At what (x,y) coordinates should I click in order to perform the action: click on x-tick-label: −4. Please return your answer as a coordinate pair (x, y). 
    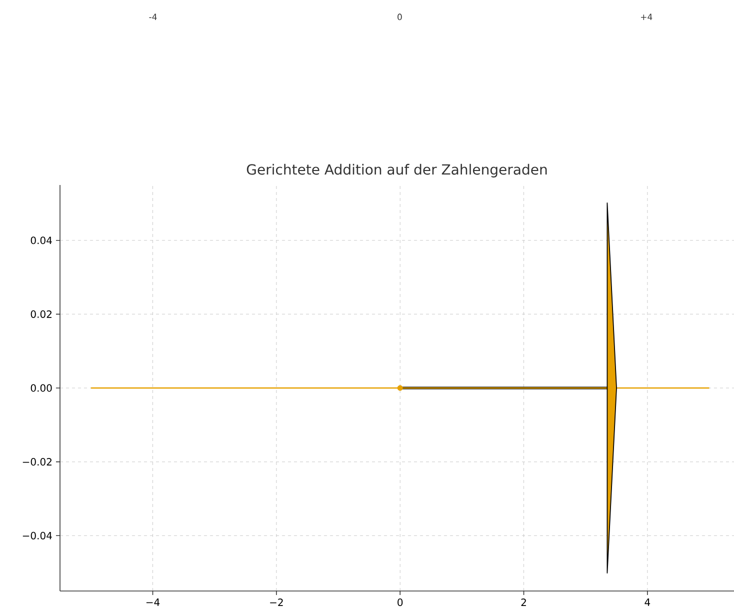
    Looking at the image, I should click on (153, 602).